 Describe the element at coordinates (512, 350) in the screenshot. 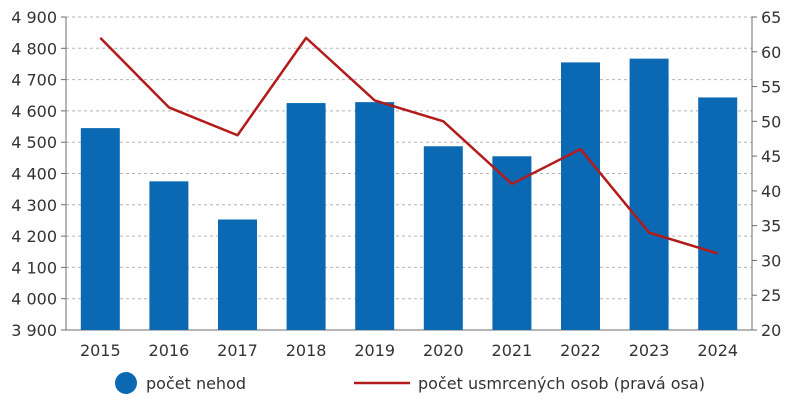

I see `x-tick-label: 2021` at that location.